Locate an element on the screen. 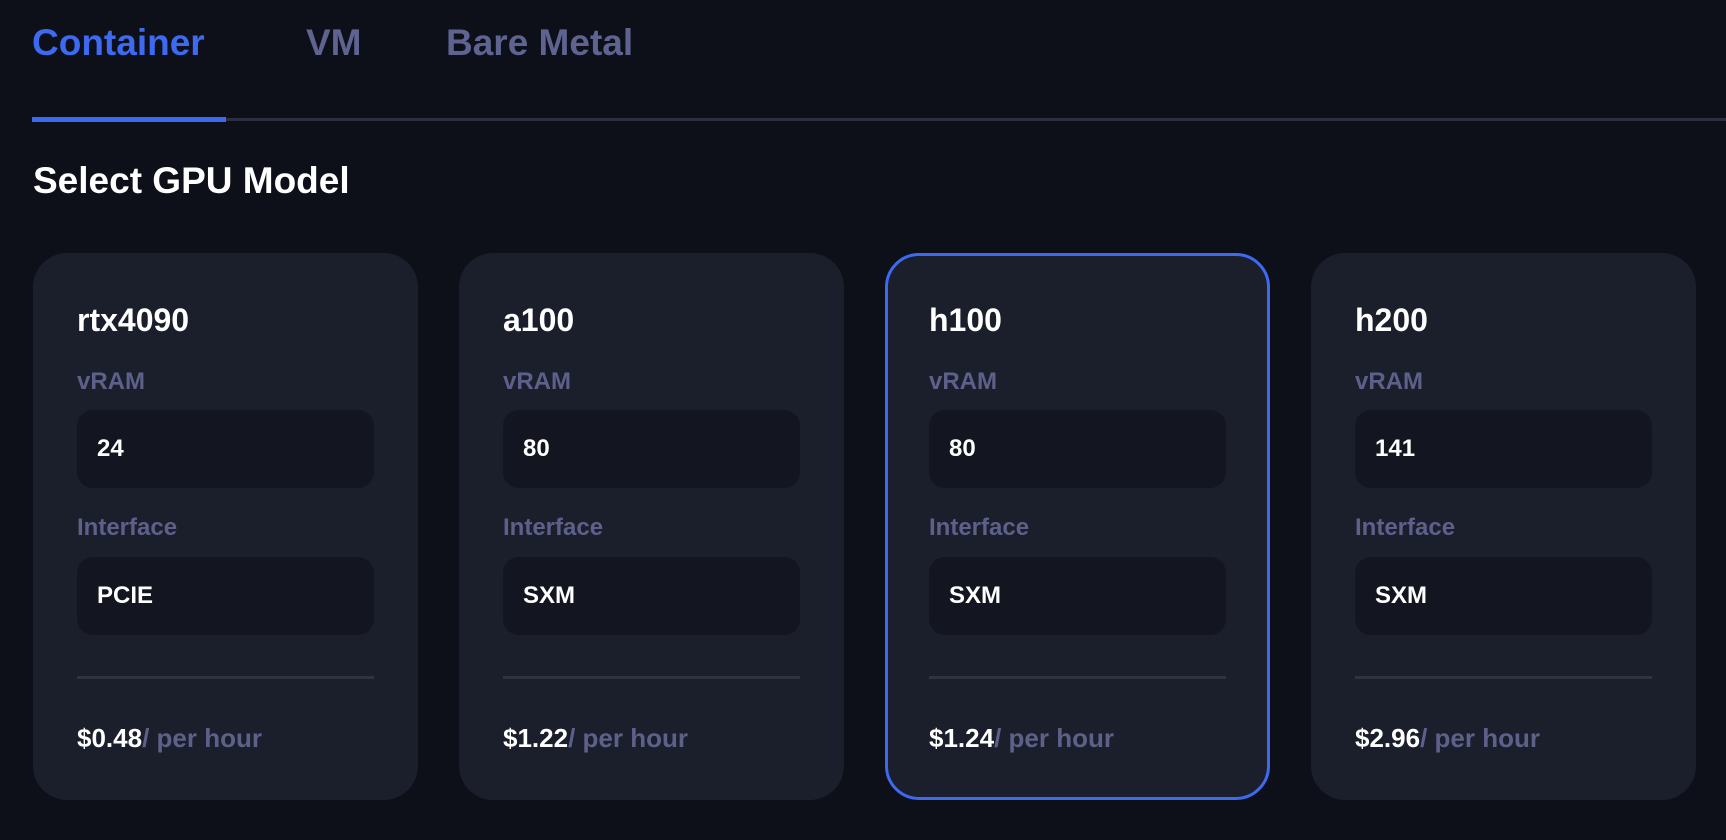 The height and width of the screenshot is (840, 1726). tab-container: Container is located at coordinates (118, 42).